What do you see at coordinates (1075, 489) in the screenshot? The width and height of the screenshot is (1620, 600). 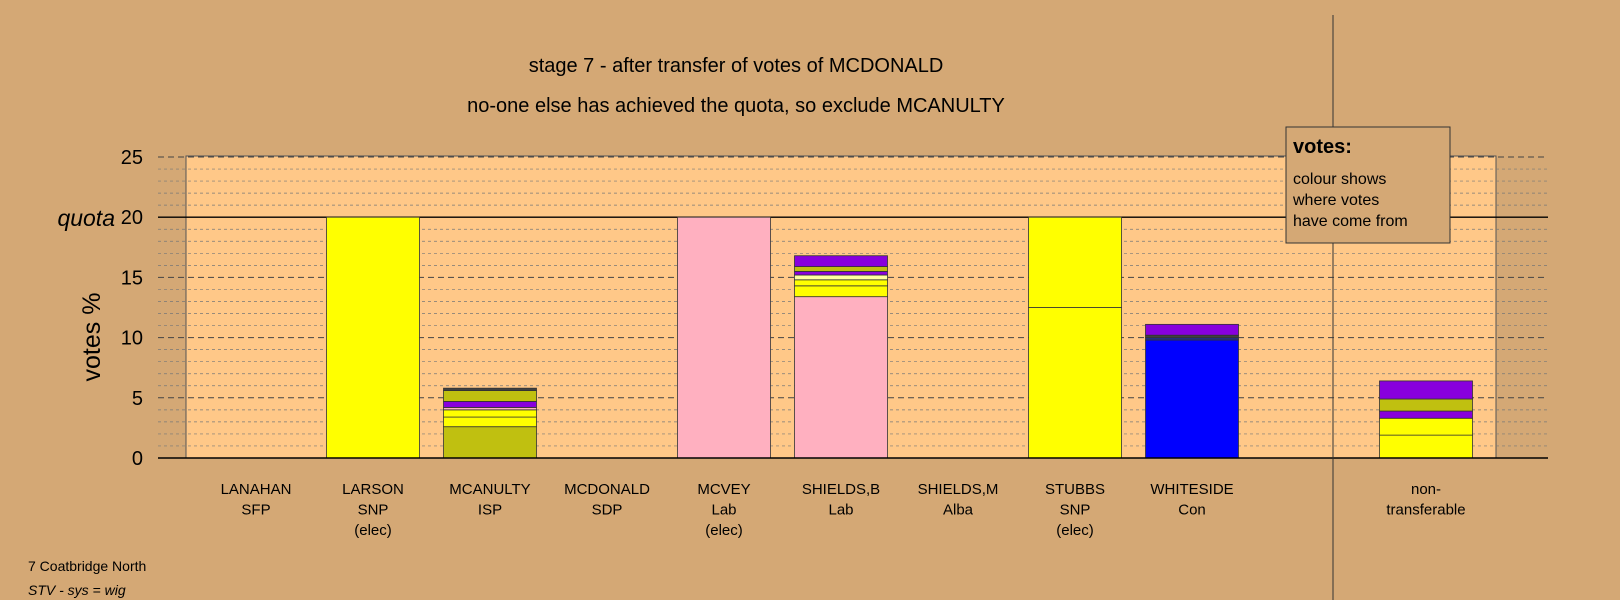 I see `candidate-name: STUBBS` at bounding box center [1075, 489].